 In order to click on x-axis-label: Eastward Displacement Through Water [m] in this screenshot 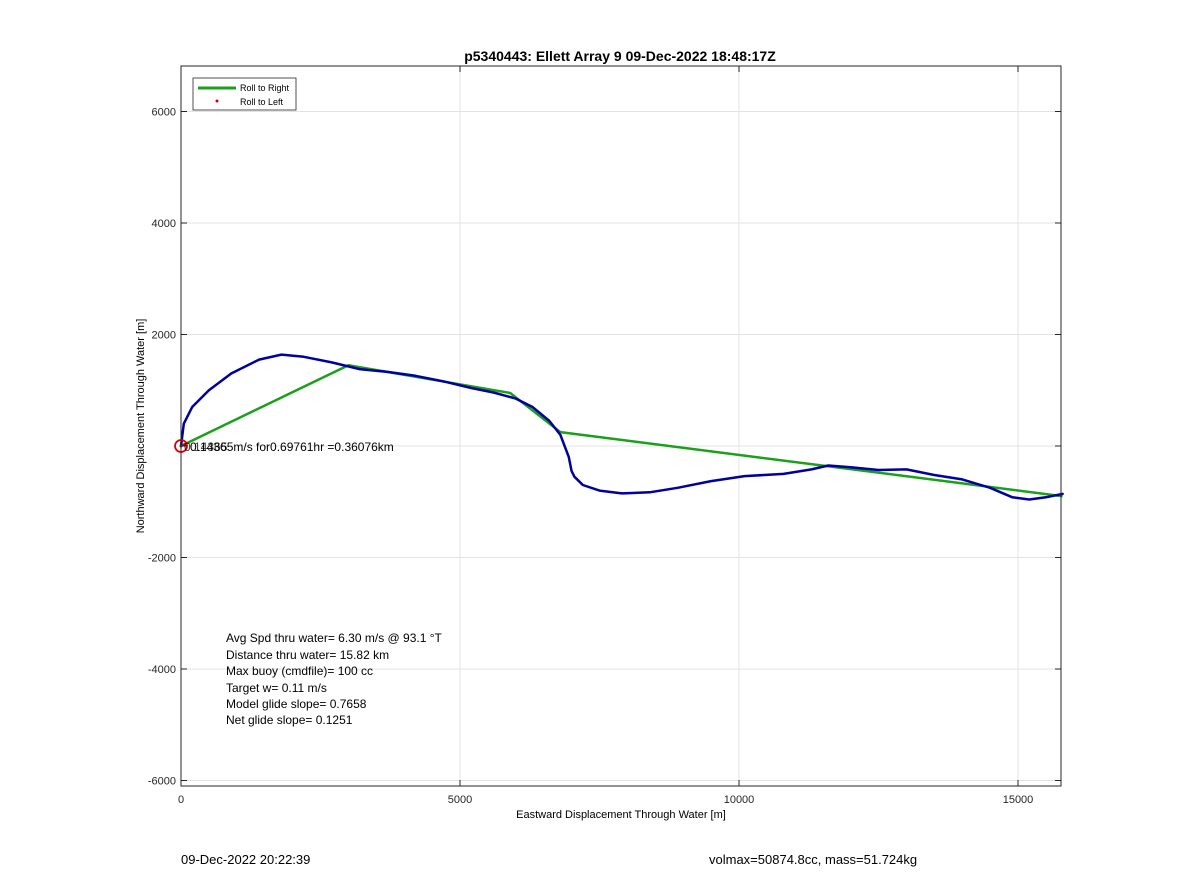, I will do `click(621, 815)`.